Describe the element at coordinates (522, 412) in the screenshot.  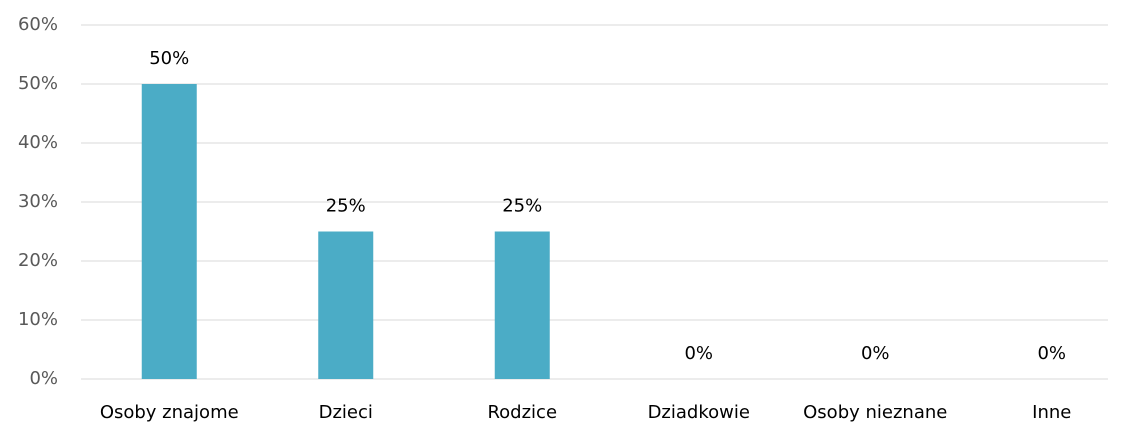
I see `x-tick-label: Rodzice` at that location.